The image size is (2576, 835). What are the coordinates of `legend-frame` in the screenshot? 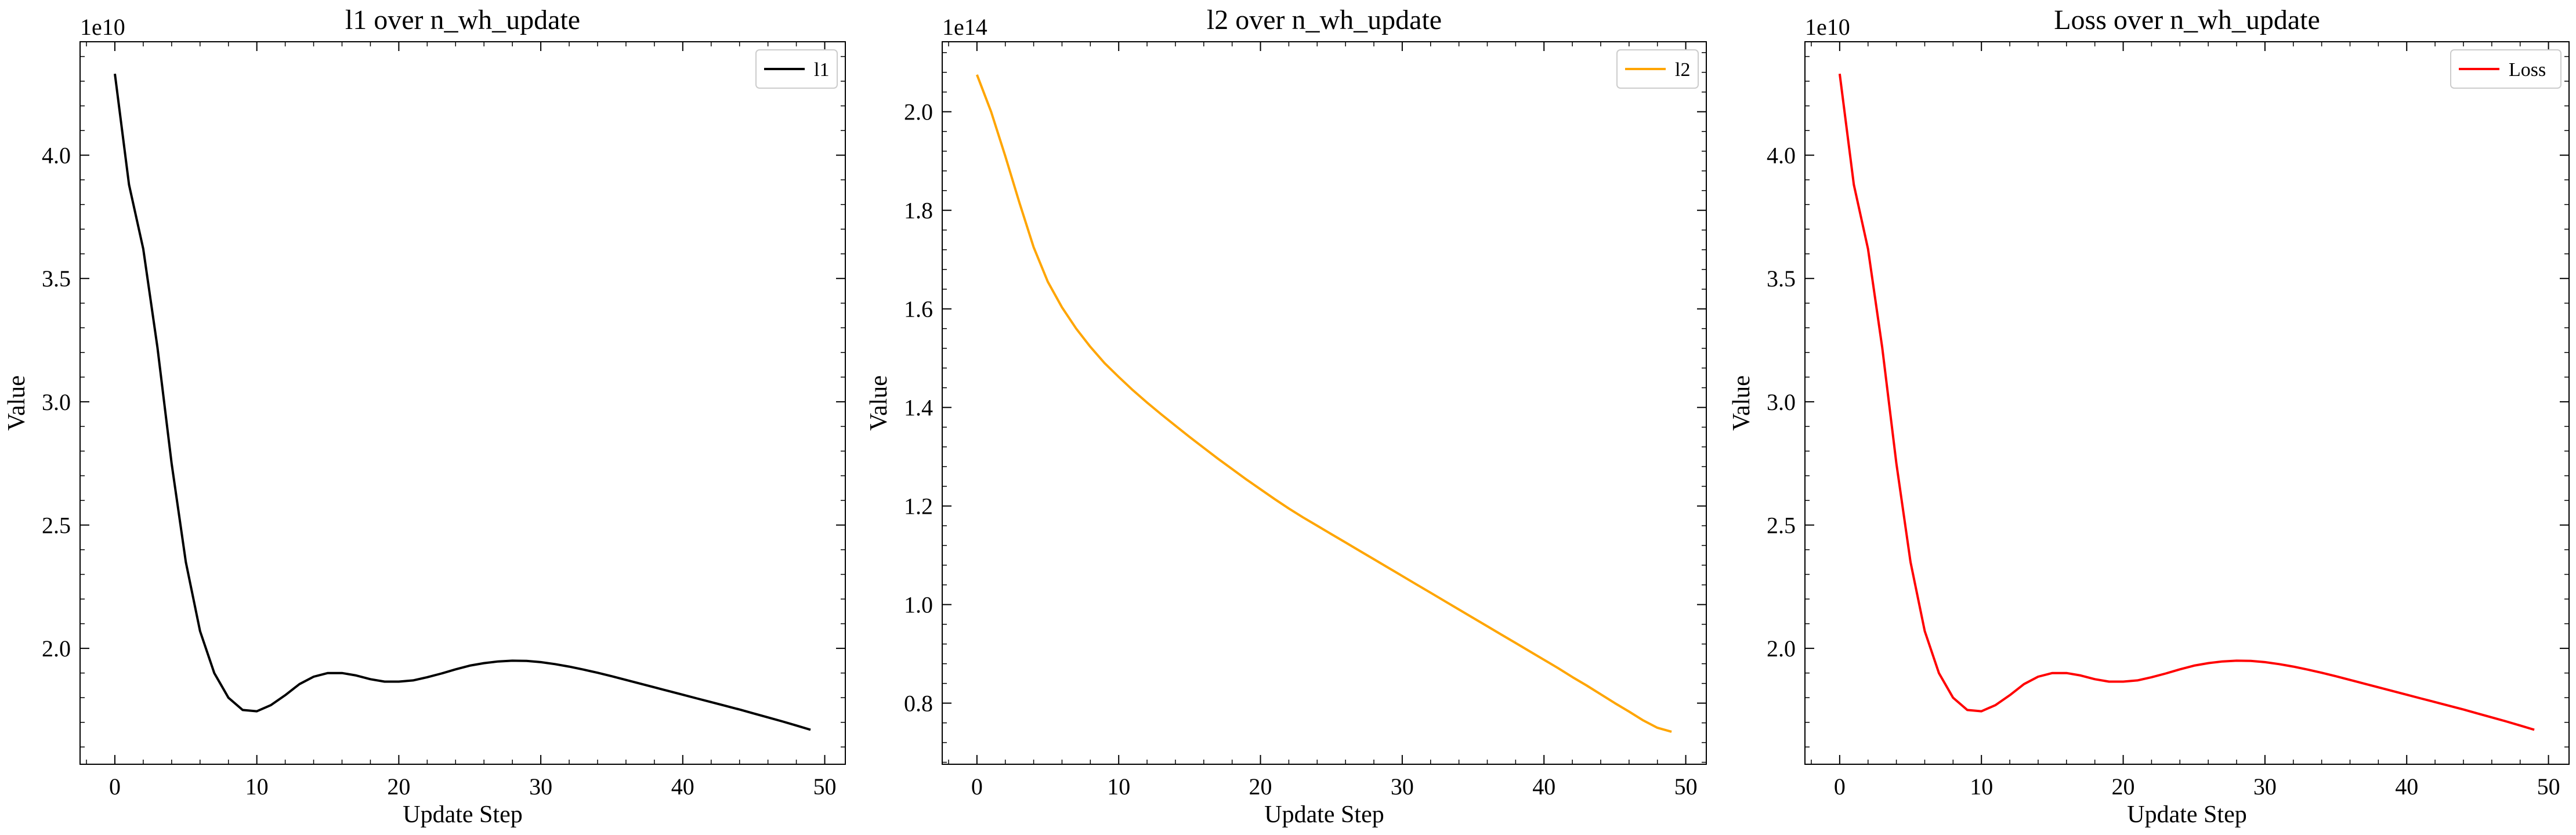 It's located at (2505, 69).